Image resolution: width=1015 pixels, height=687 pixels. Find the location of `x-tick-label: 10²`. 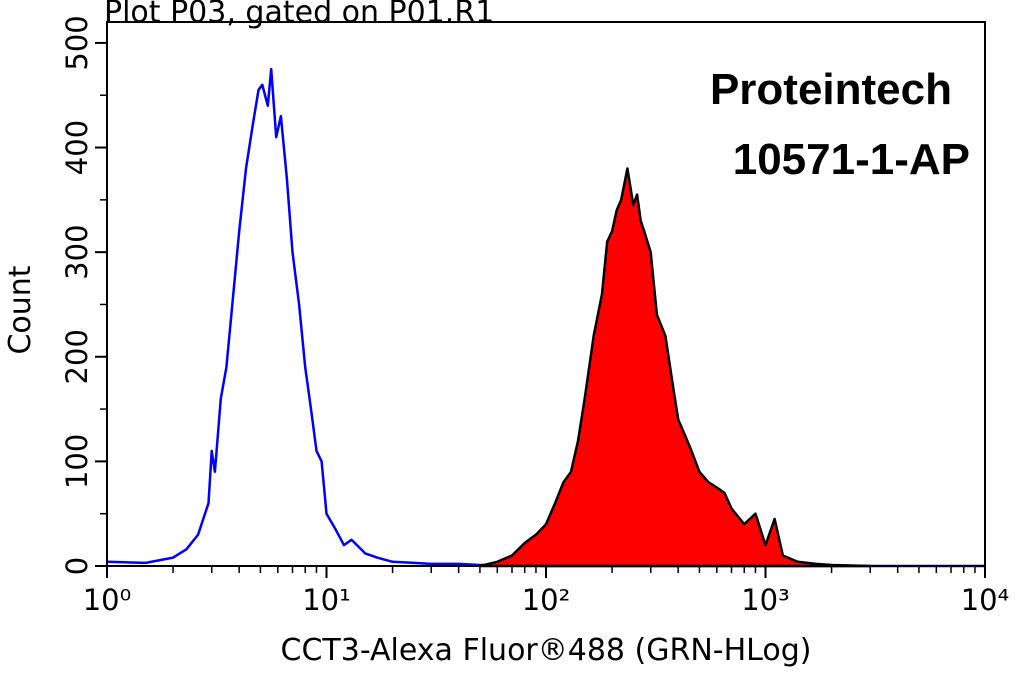

x-tick-label: 10² is located at coordinates (546, 600).